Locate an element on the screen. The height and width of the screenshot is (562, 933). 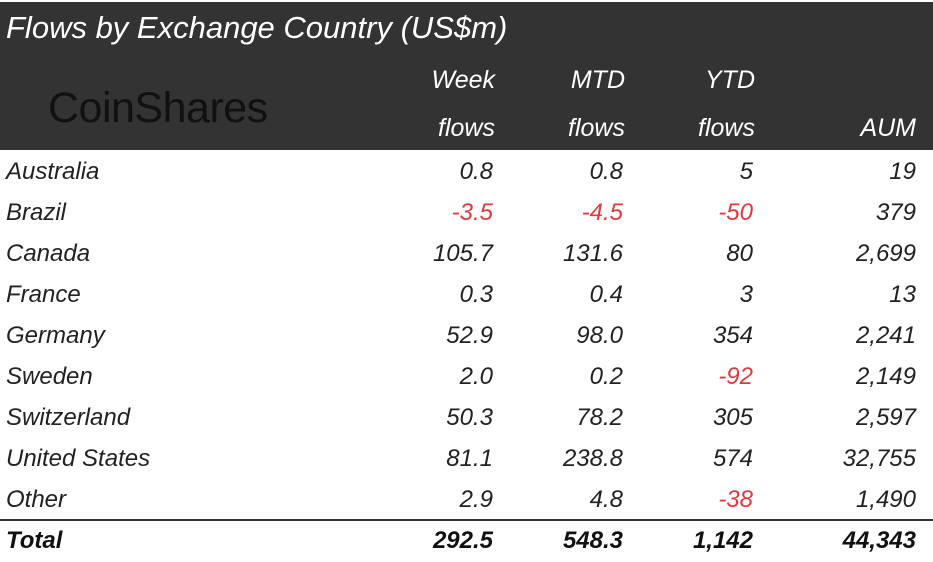
week-cell: -3.5 is located at coordinates (472, 212).